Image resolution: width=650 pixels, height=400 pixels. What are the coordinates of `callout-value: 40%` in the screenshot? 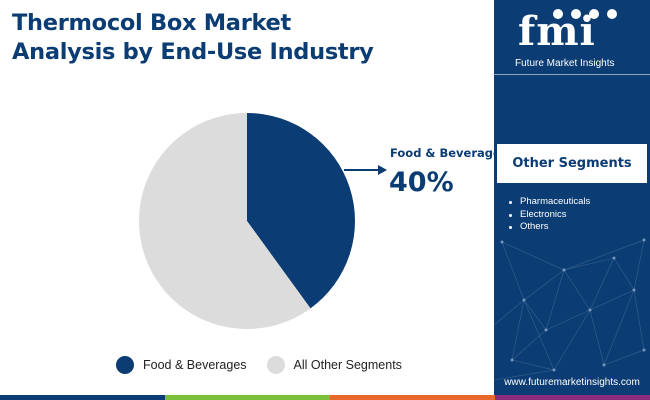 It's located at (421, 182).